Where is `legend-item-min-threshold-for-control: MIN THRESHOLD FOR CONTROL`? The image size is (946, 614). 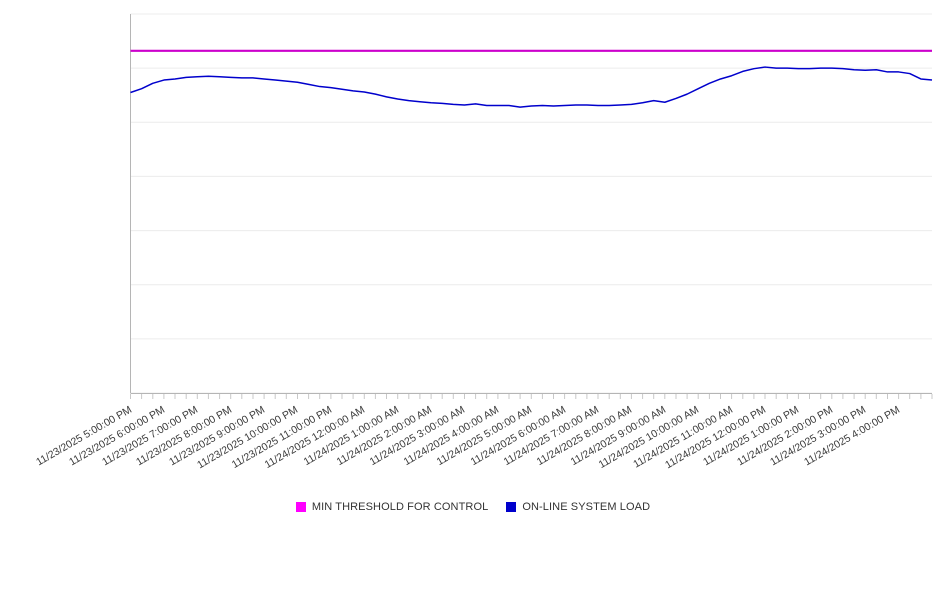 legend-item-min-threshold-for-control: MIN THRESHOLD FOR CONTROL is located at coordinates (392, 507).